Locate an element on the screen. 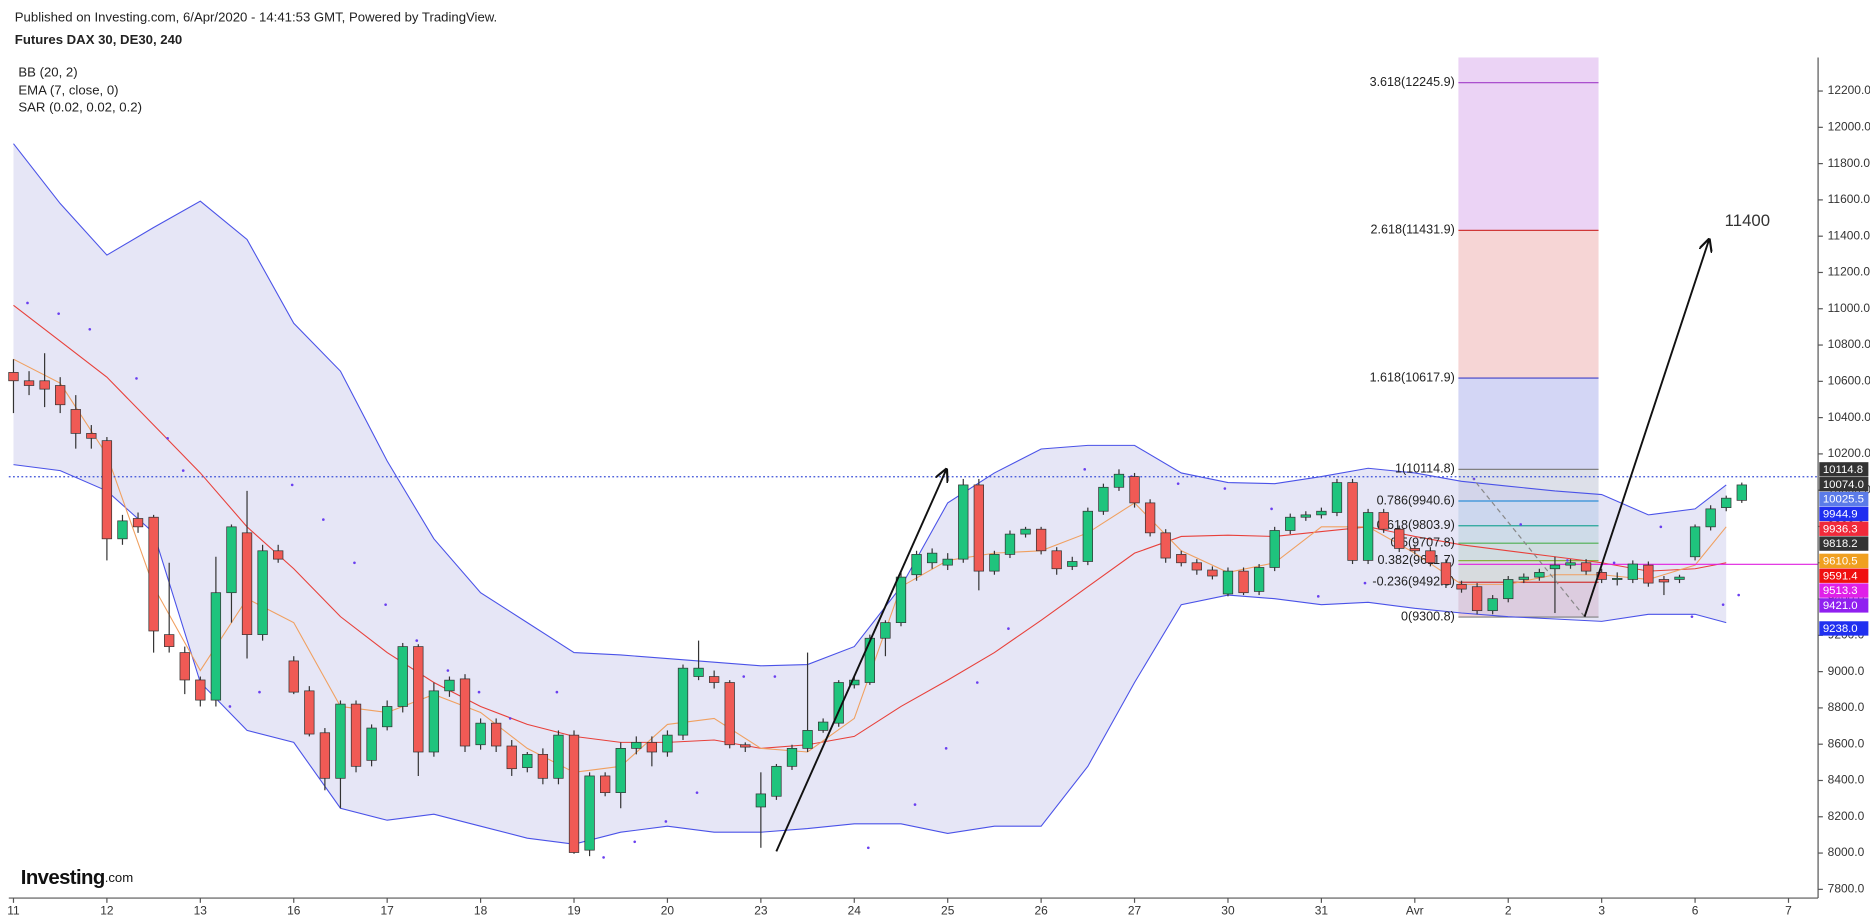  x-tick-label: 31 is located at coordinates (1322, 910).